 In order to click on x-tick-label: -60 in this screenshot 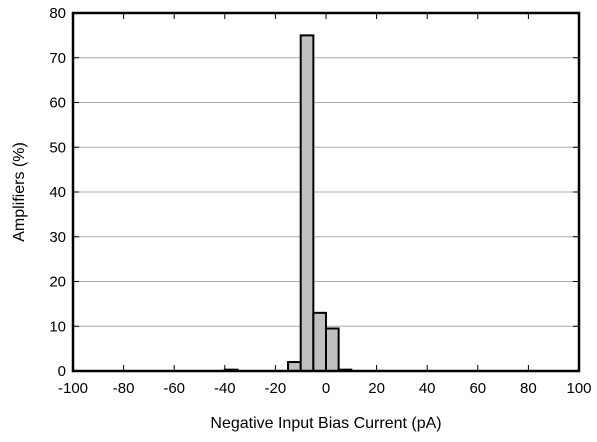, I will do `click(174, 388)`.